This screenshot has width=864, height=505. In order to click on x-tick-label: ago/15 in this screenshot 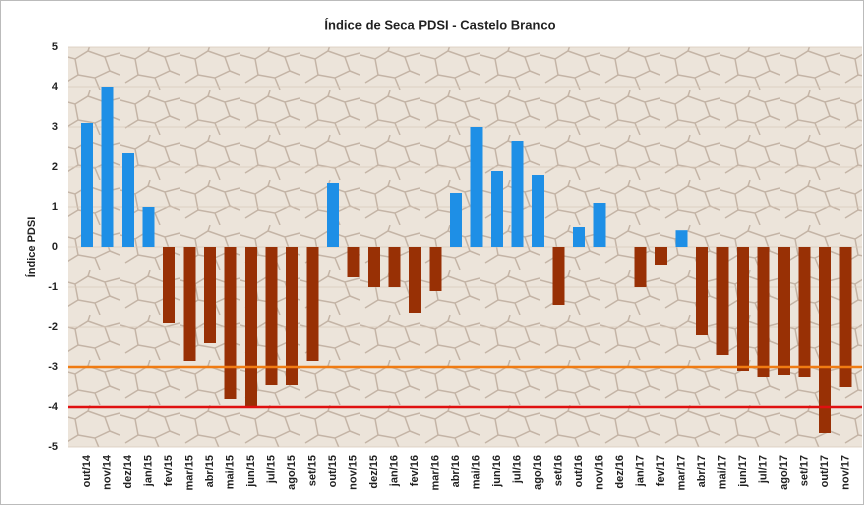, I will do `click(292, 472)`.